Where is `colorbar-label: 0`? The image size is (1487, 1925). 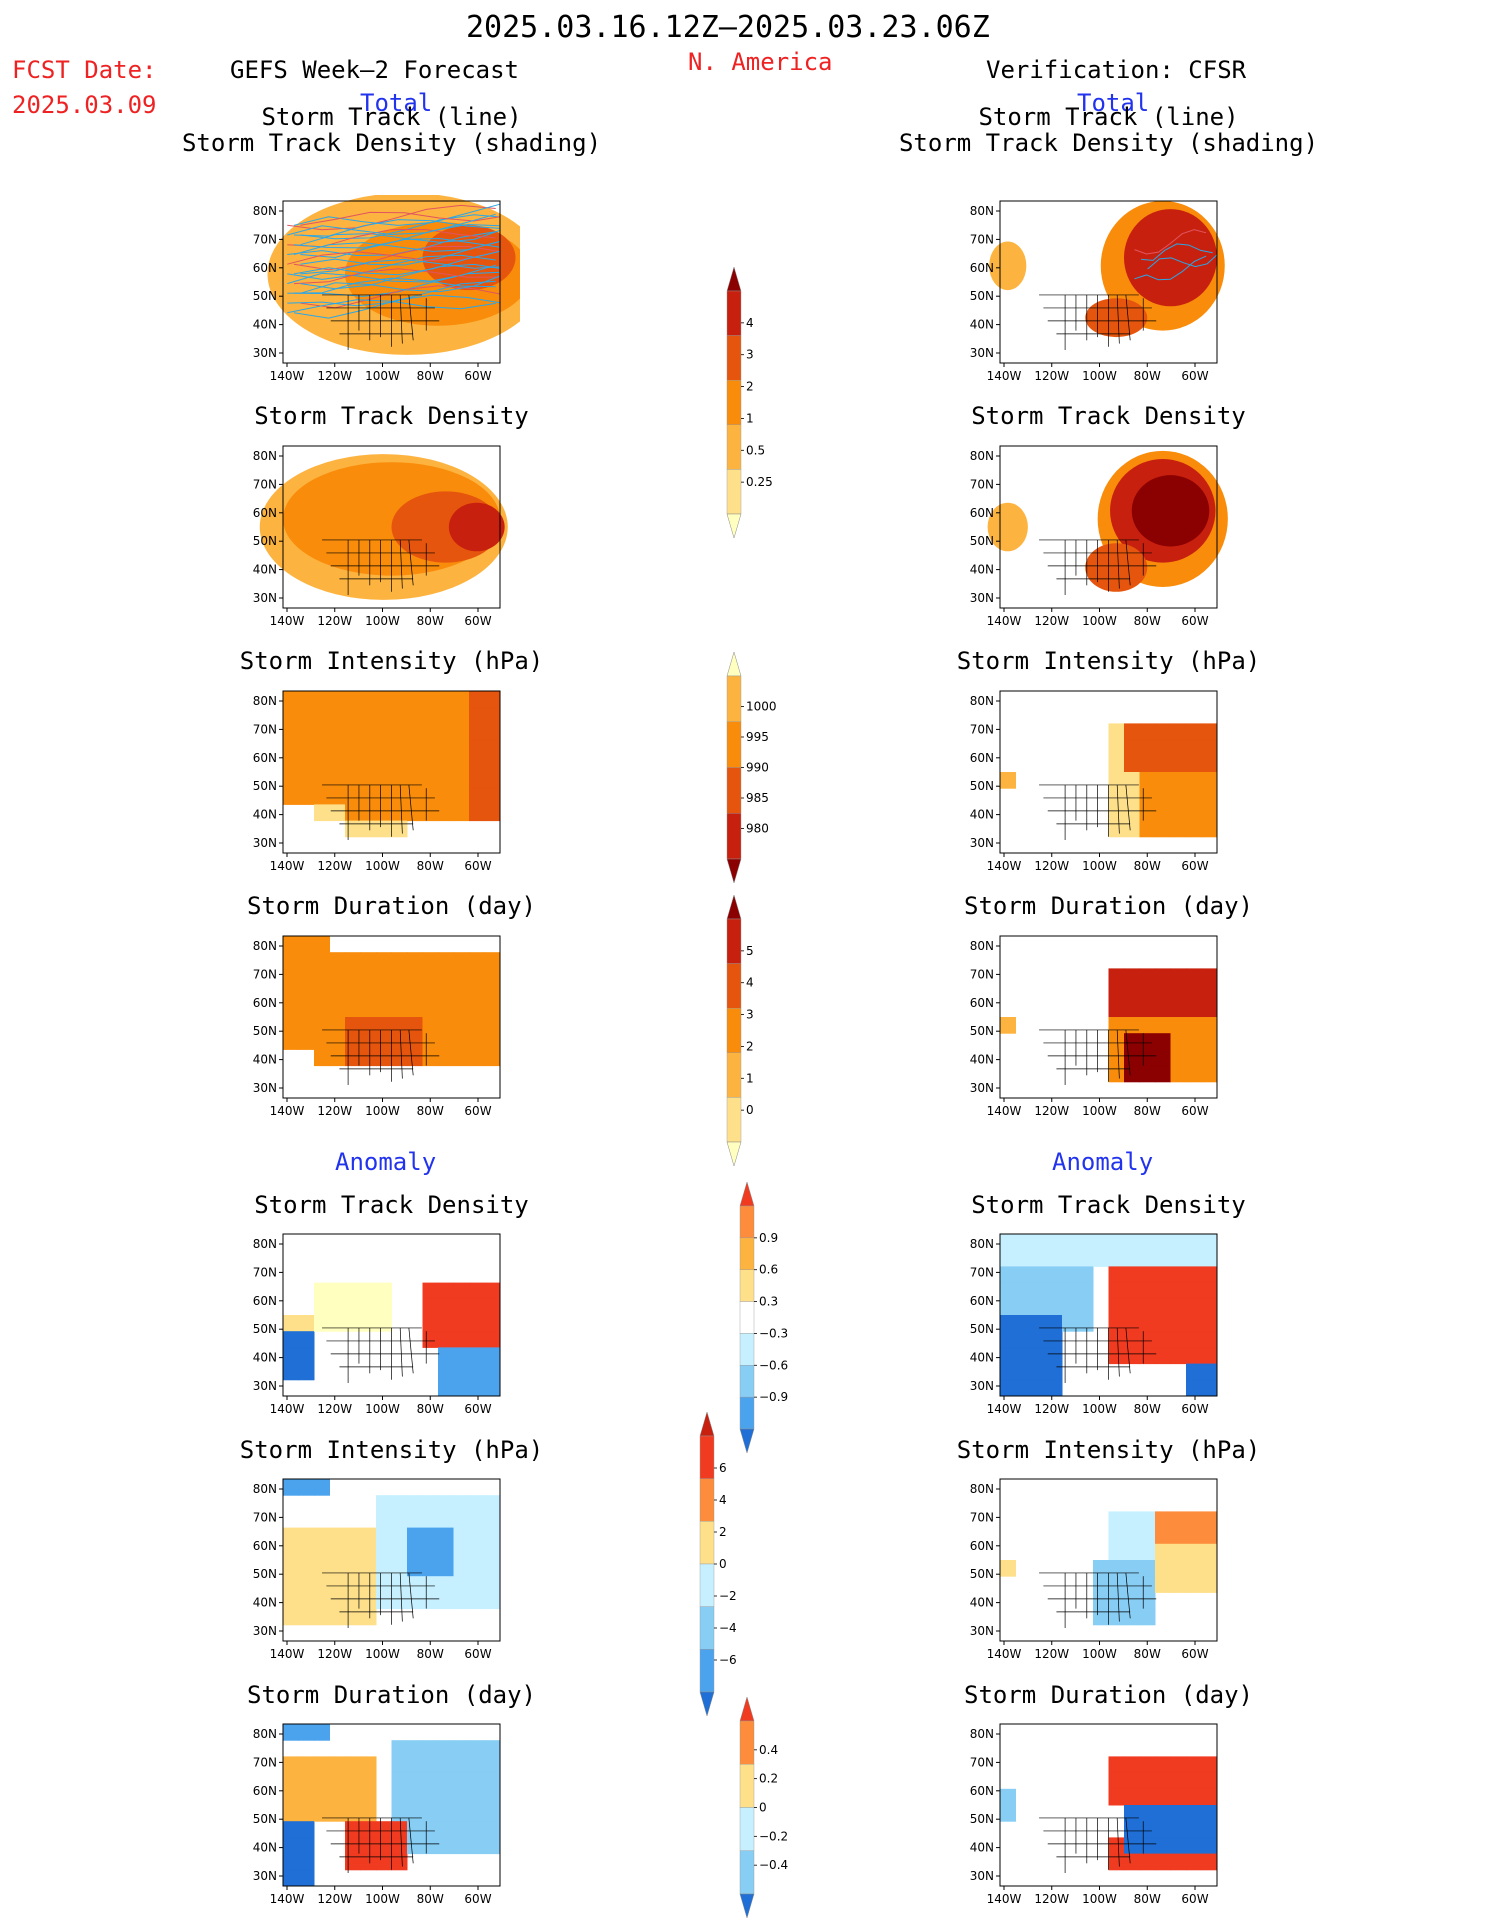
colorbar-label: 0 is located at coordinates (763, 1808).